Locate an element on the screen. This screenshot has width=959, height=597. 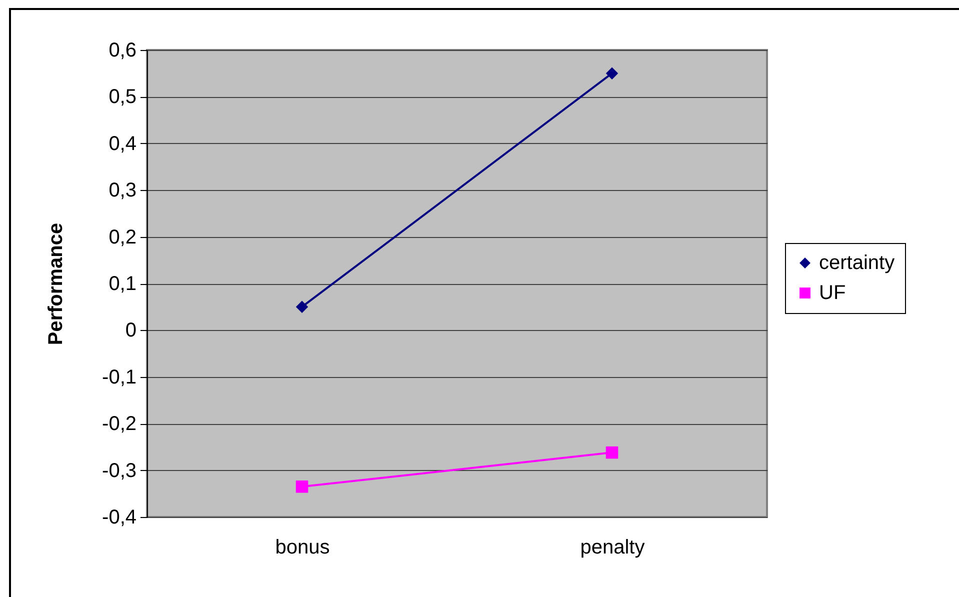
legend-label: UF is located at coordinates (832, 293).